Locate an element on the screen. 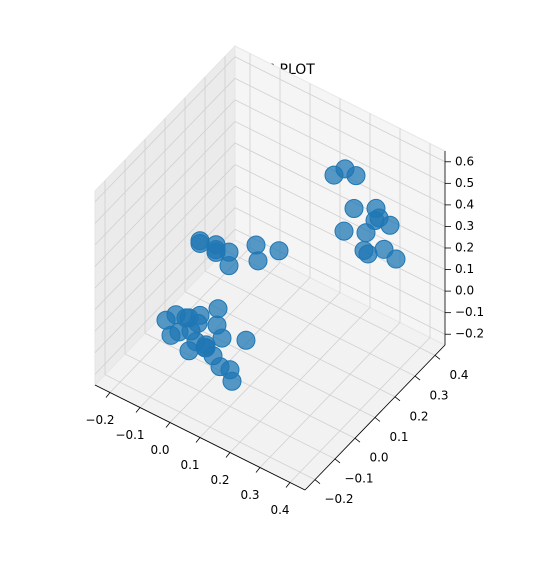  x-axis is located at coordinates (200, 437).